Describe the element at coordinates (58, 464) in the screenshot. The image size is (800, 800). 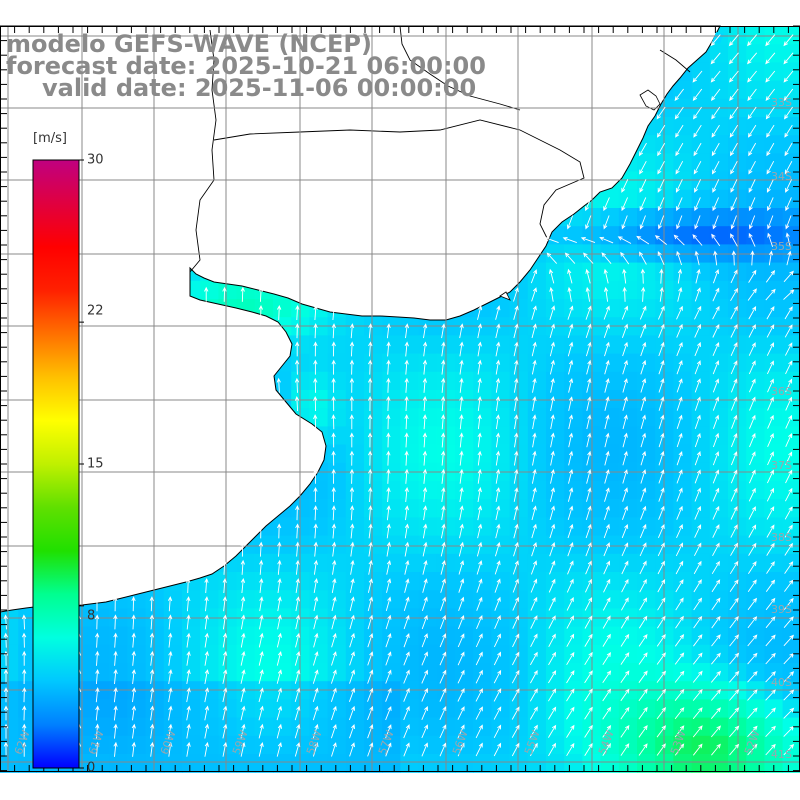
I see `colorbar` at that location.